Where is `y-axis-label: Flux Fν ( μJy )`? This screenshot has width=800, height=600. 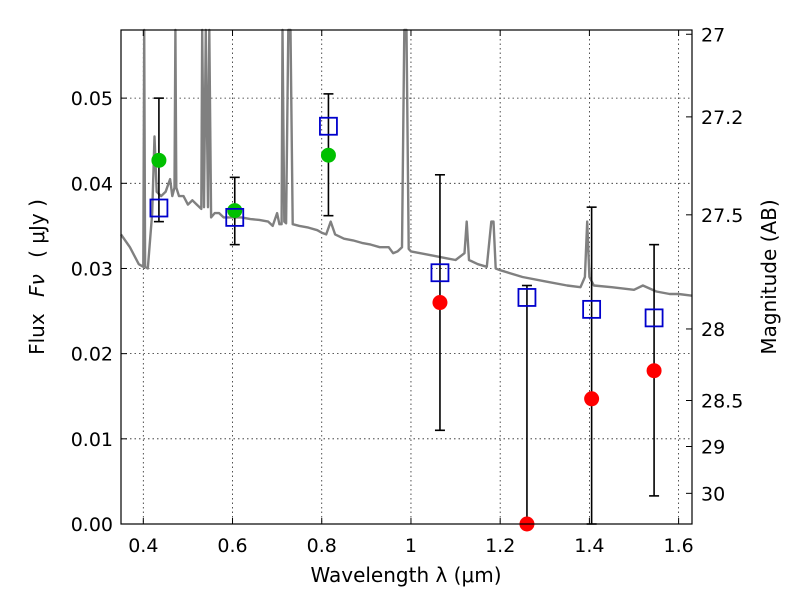
y-axis-label: Flux Fν ( μJy ) is located at coordinates (37, 277).